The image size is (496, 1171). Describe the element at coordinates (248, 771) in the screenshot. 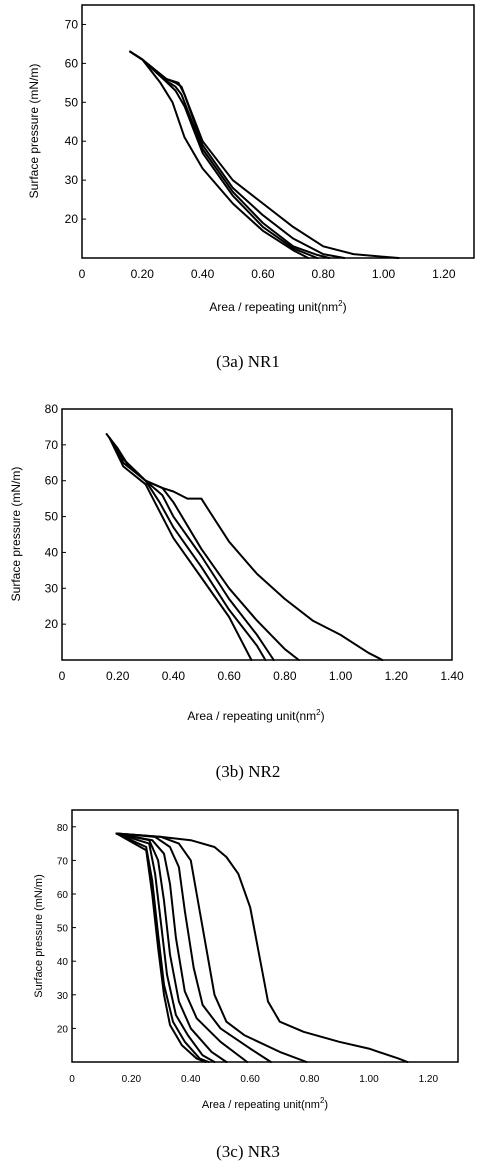

I see `chart-caption: (3b) NR2` at that location.